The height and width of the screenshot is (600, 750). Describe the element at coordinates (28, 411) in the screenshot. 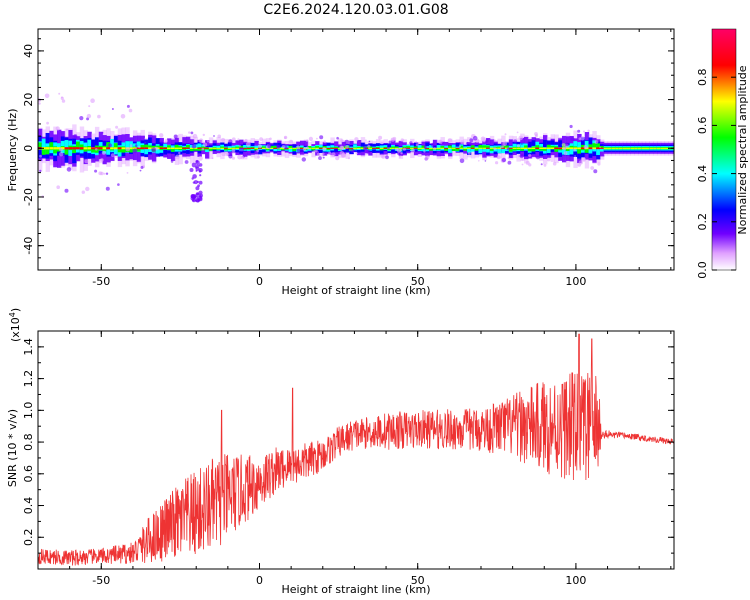

I see `y-tick-label: 1.0` at that location.